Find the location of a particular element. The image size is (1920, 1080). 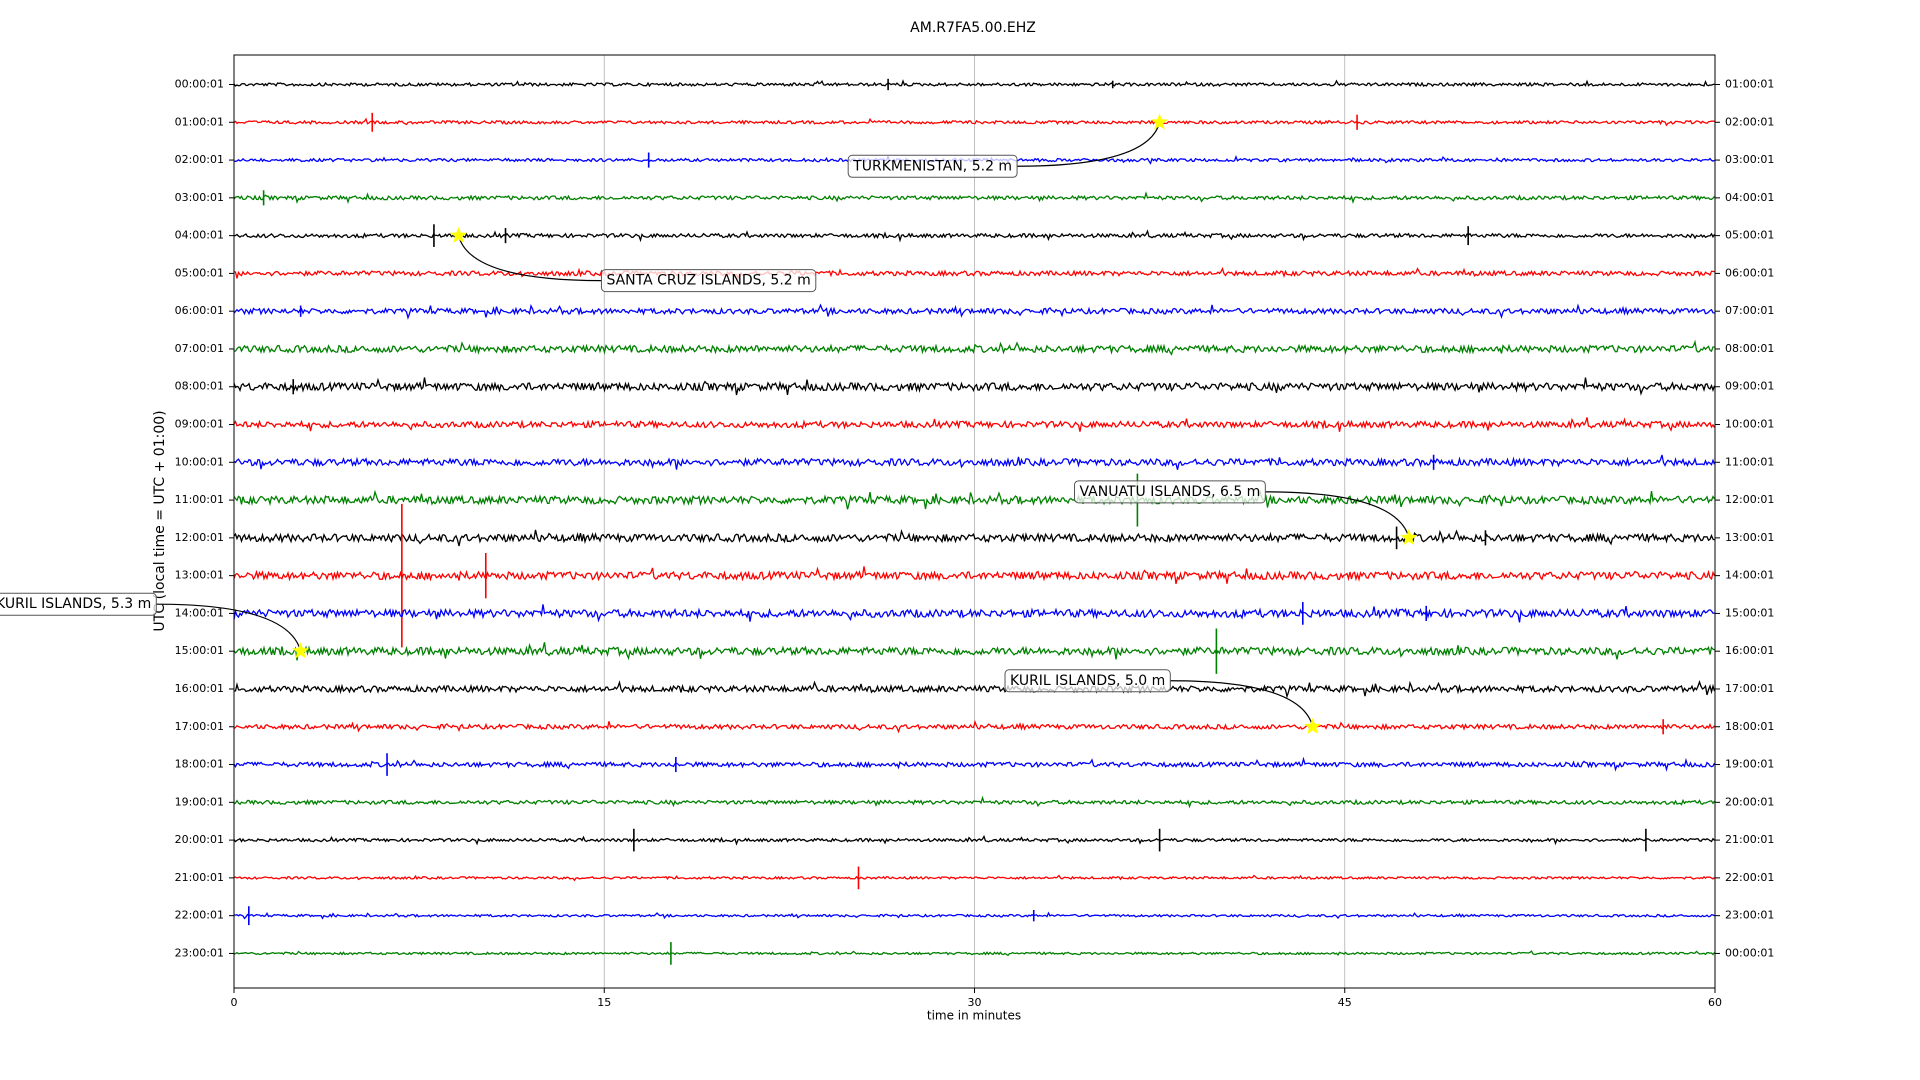

x-tick-label: 15 is located at coordinates (604, 1002).